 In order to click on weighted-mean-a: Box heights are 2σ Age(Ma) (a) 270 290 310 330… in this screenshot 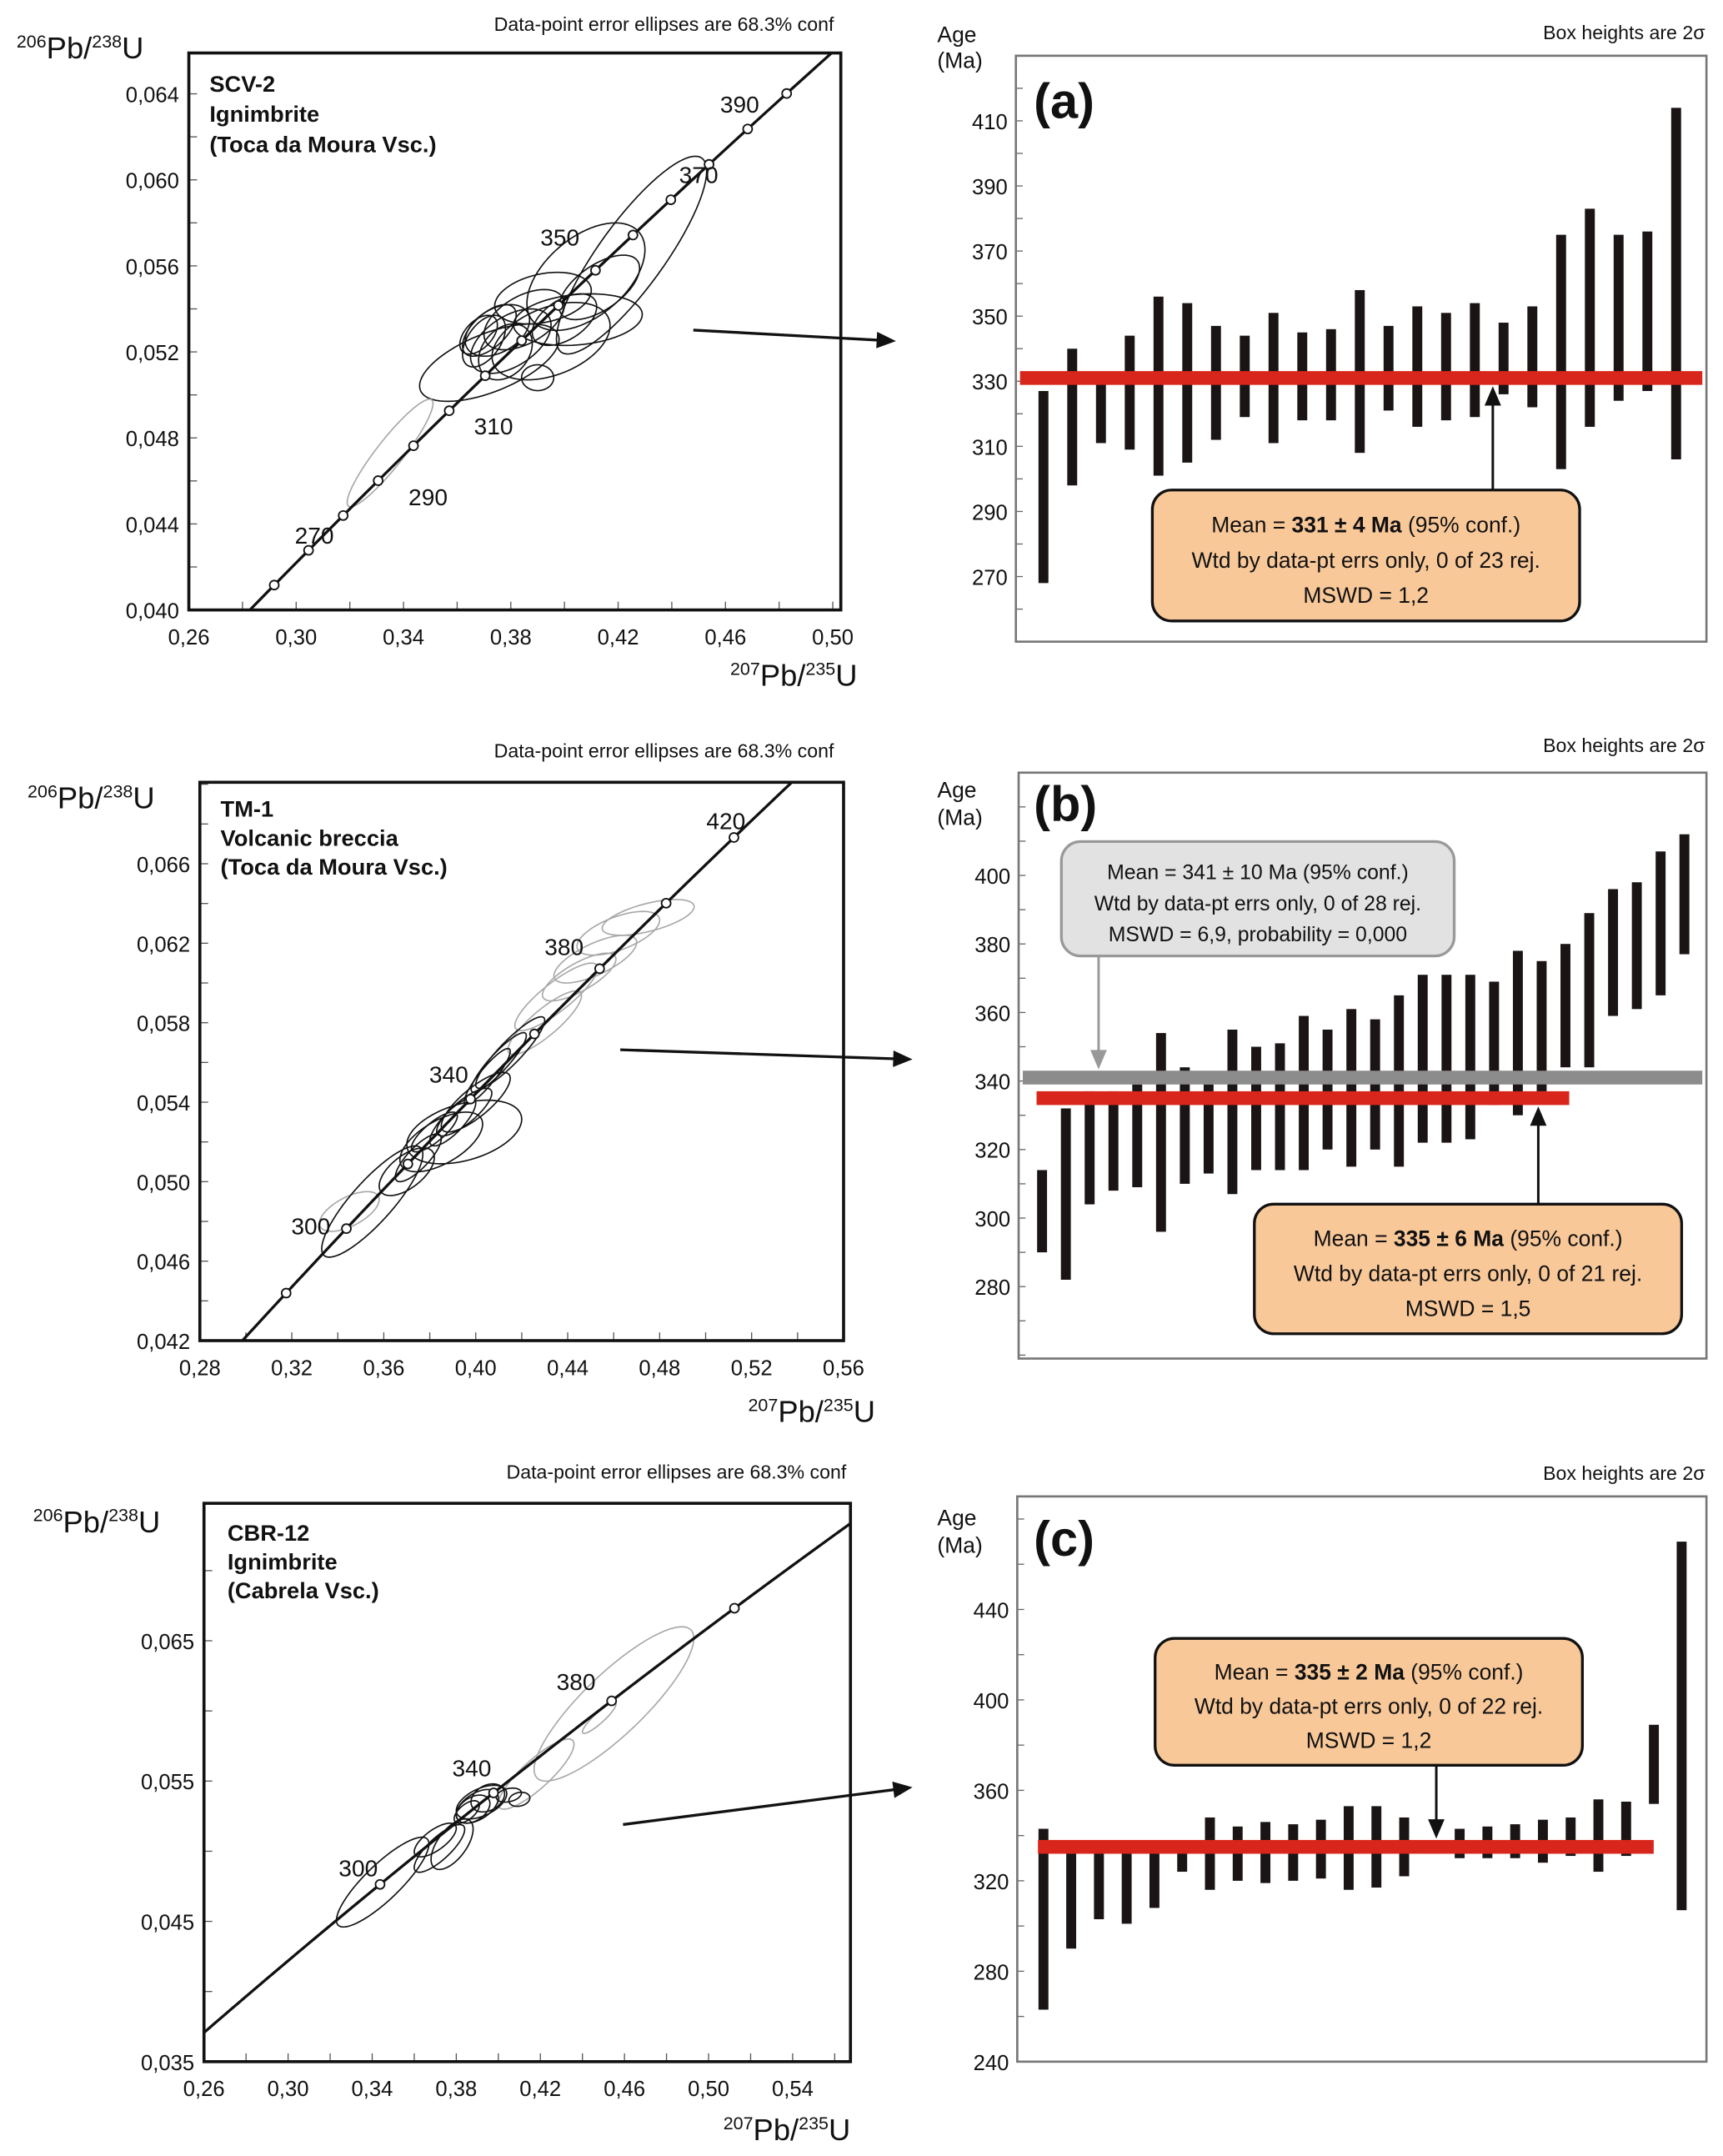, I will do `click(1322, 332)`.